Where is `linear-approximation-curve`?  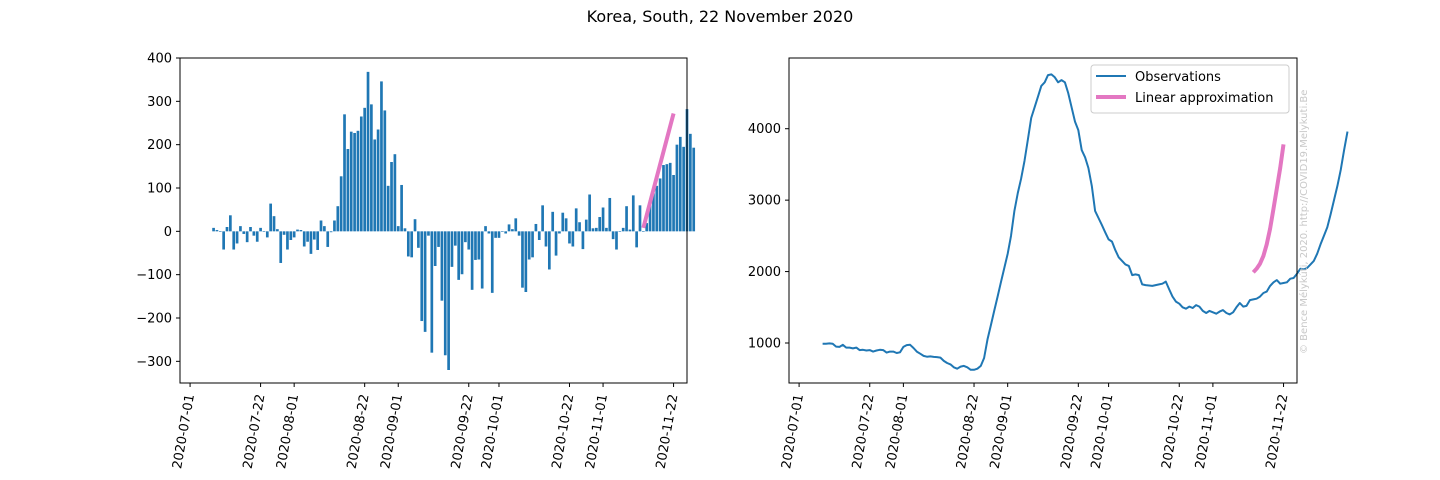
linear-approximation-curve is located at coordinates (1268, 209).